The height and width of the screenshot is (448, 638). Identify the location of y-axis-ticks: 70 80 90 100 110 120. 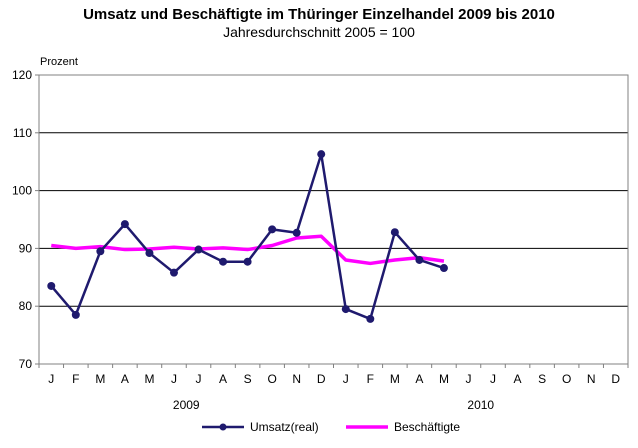
(25, 219).